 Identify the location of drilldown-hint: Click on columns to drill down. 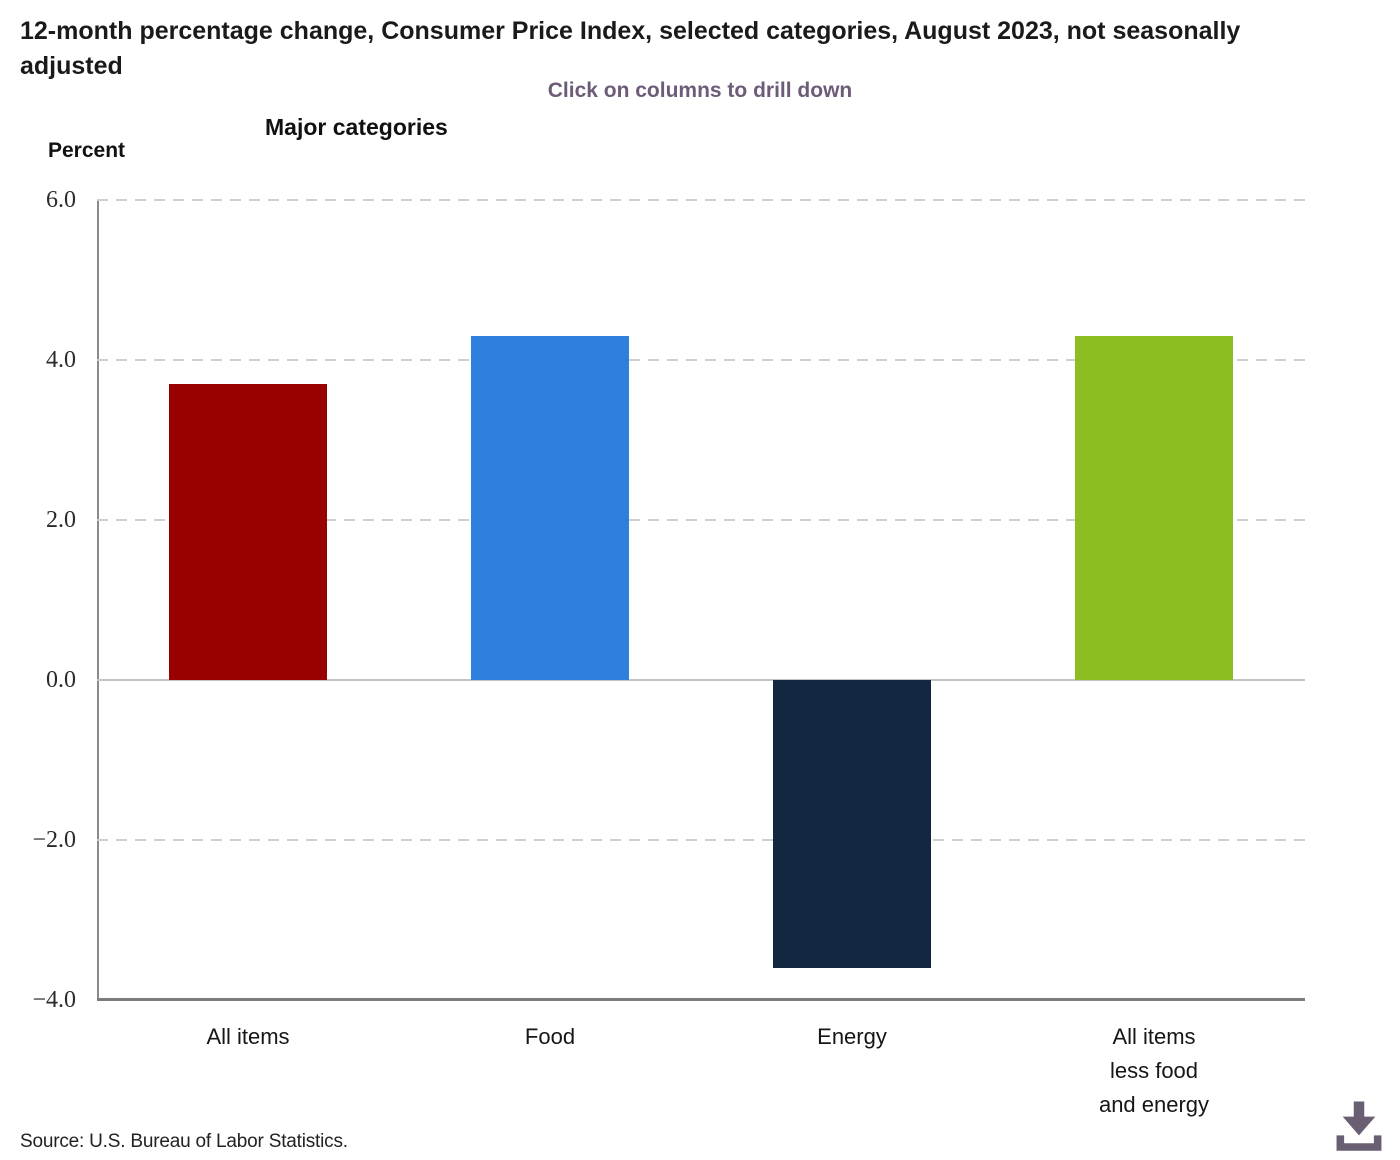
(700, 90).